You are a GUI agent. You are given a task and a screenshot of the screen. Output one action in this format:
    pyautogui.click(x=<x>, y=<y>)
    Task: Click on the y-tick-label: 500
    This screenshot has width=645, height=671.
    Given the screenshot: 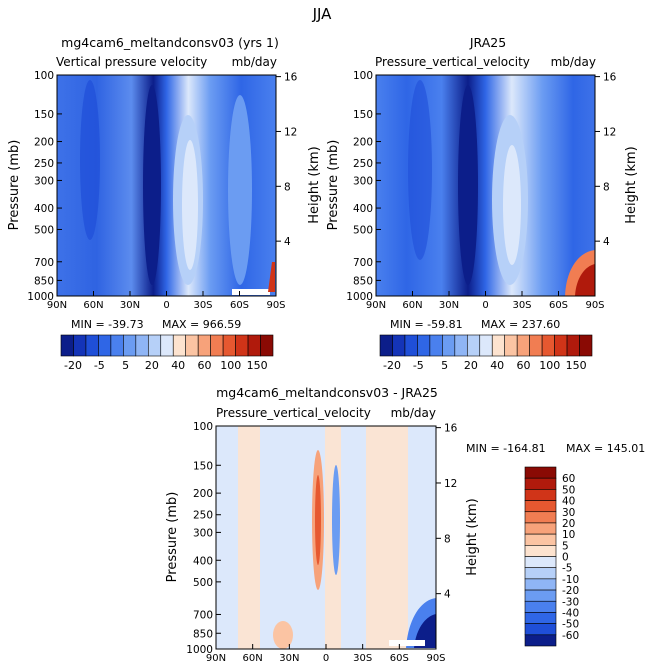 What is the action you would take?
    pyautogui.click(x=44, y=230)
    